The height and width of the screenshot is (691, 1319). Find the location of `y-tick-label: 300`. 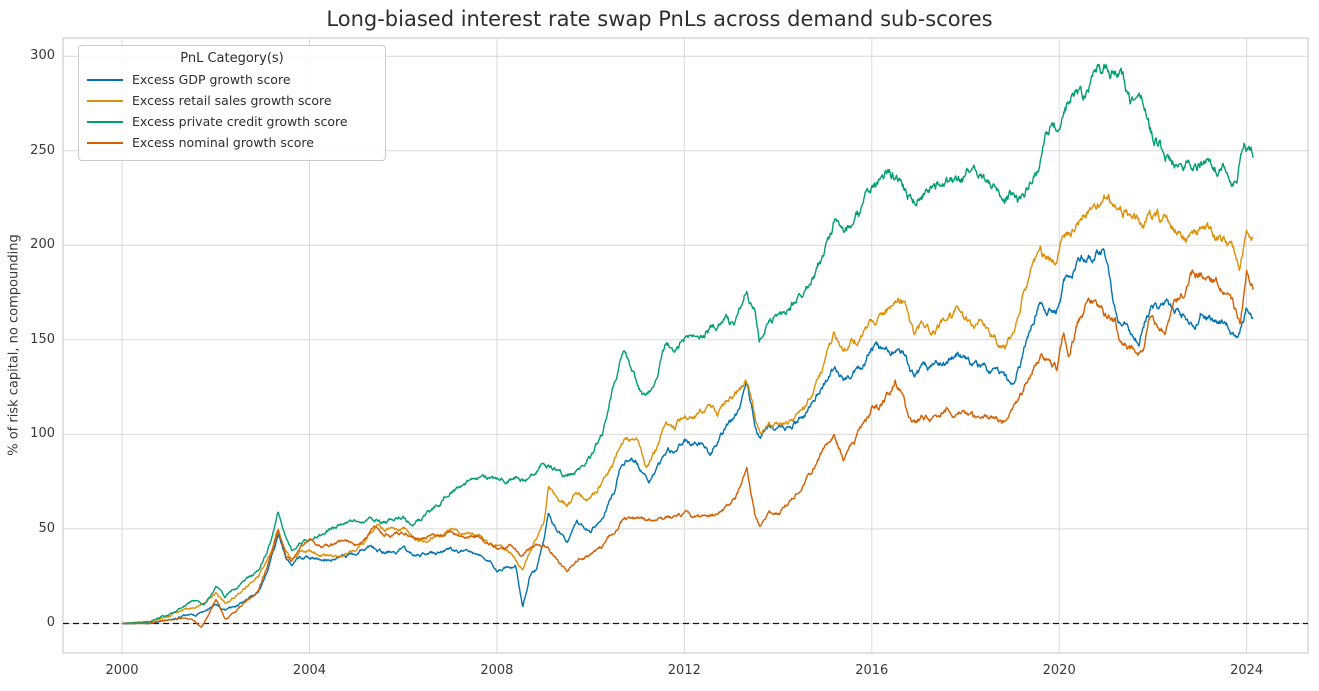

y-tick-label: 300 is located at coordinates (42, 56).